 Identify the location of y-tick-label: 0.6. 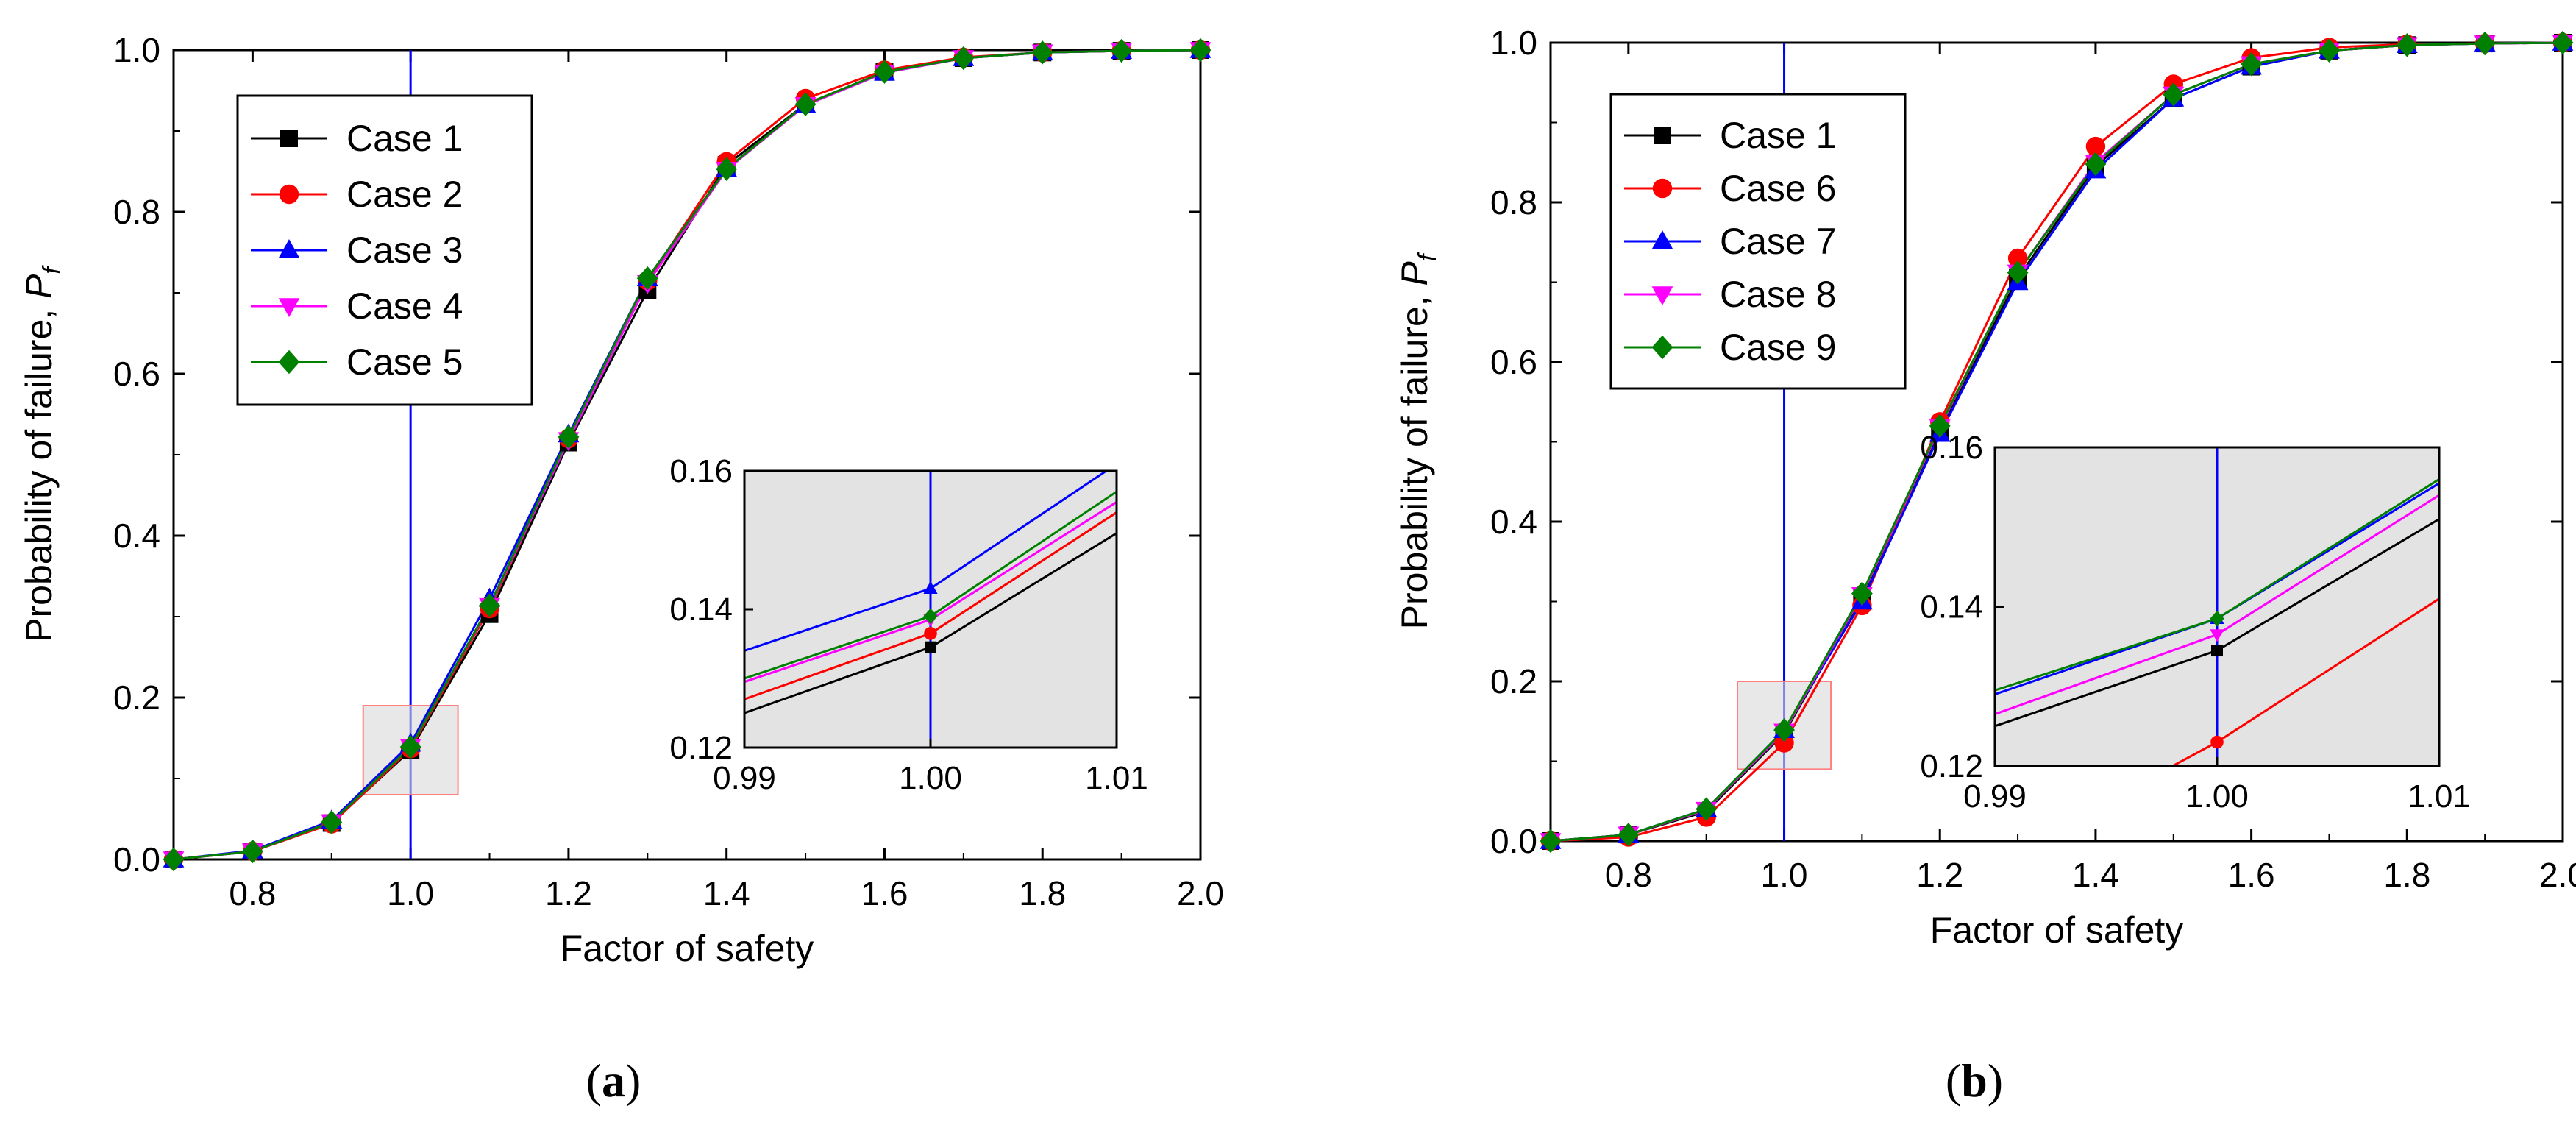
(1513, 362).